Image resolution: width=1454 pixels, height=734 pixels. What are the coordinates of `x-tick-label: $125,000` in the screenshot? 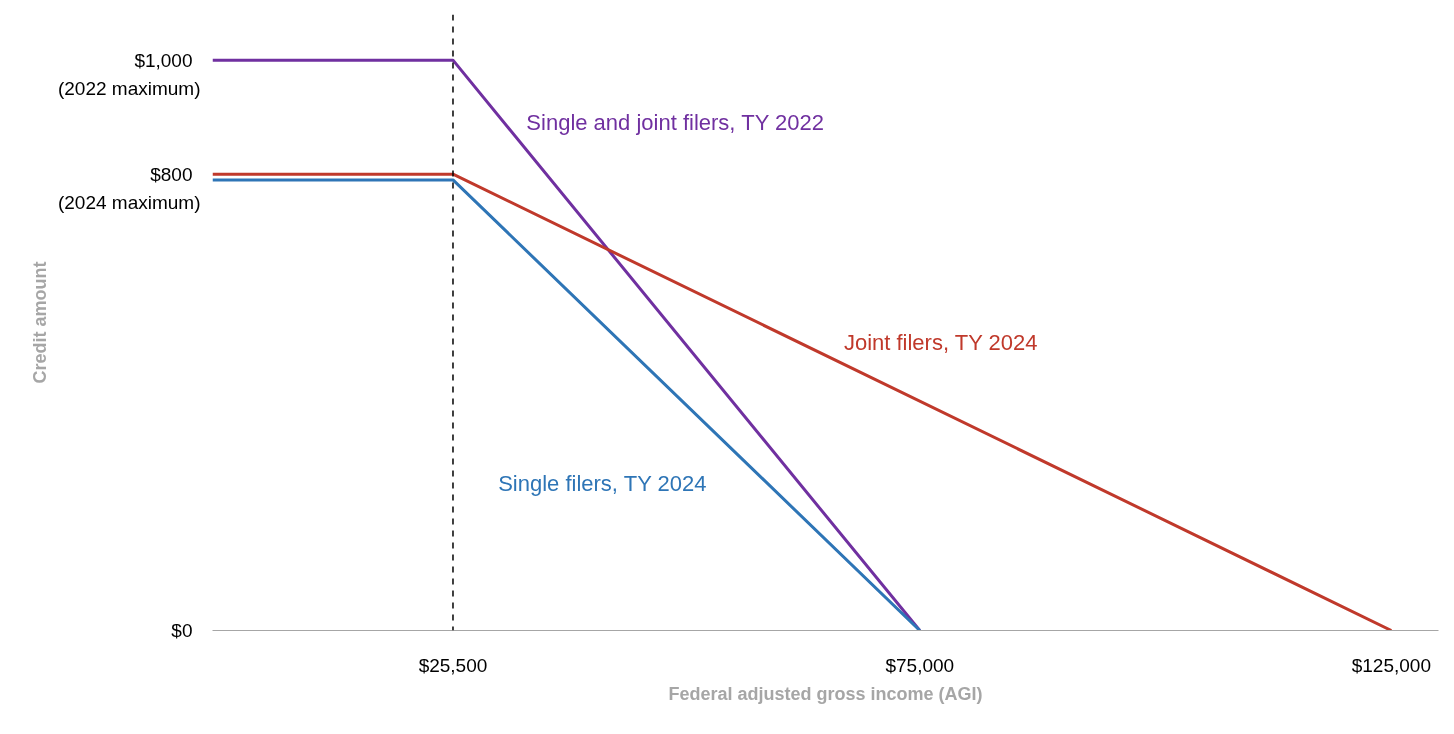 It's located at (1391, 665).